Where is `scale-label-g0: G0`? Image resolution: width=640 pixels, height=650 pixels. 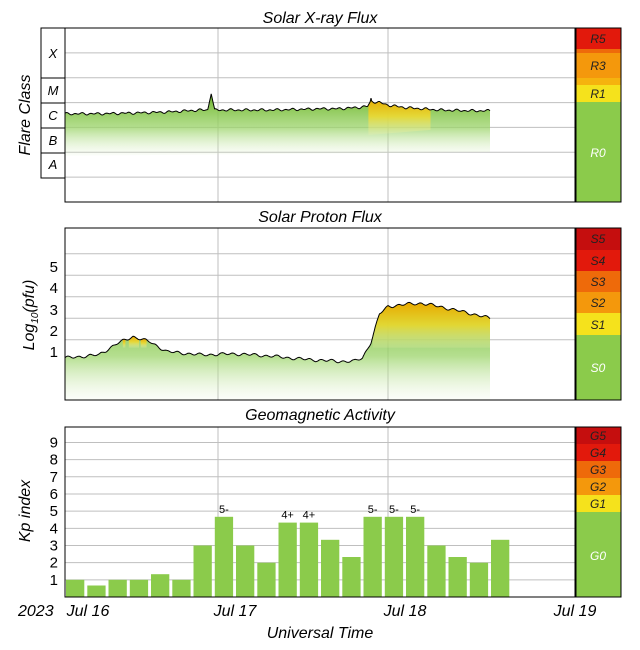 scale-label-g0: G0 is located at coordinates (598, 556).